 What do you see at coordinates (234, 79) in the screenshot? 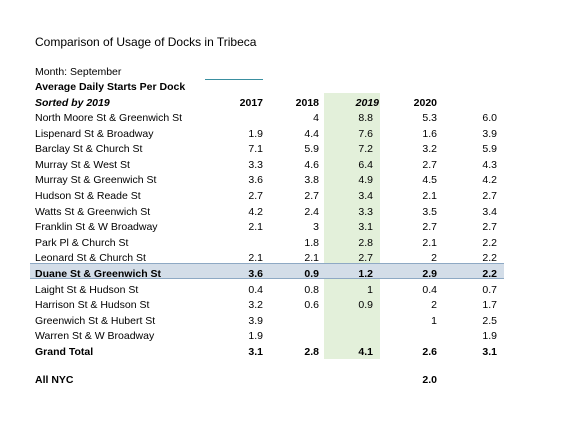
I see `cell-underline` at bounding box center [234, 79].